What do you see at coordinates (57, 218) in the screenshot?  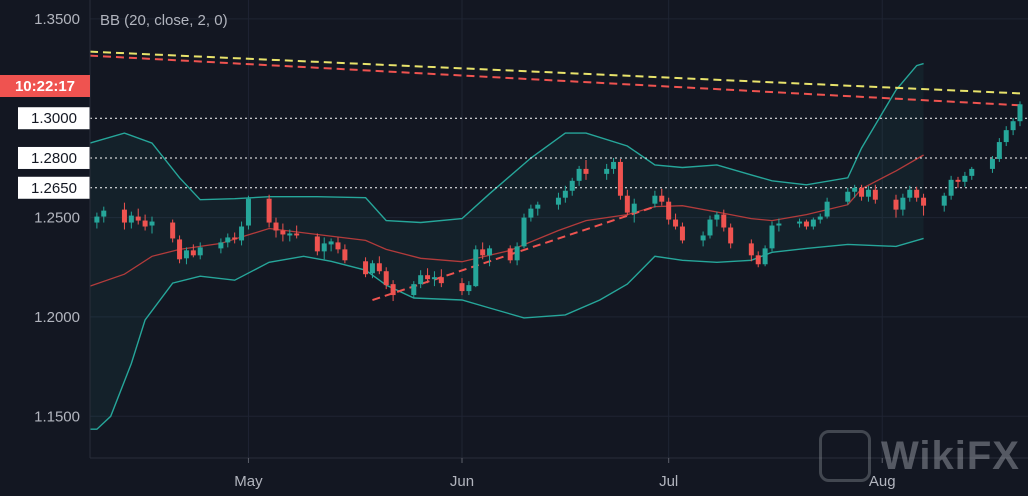 I see `price-tick-1: 1.2500` at bounding box center [57, 218].